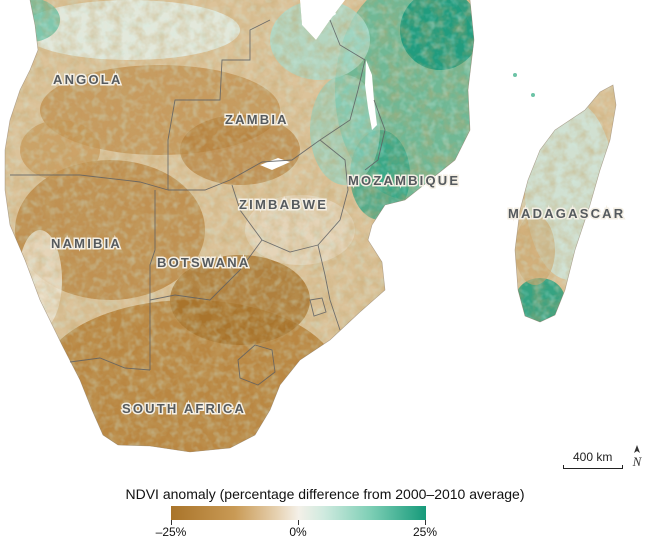 The width and height of the screenshot is (650, 539). What do you see at coordinates (283, 204) in the screenshot?
I see `label-zimbabwe: ZIMBABWE` at bounding box center [283, 204].